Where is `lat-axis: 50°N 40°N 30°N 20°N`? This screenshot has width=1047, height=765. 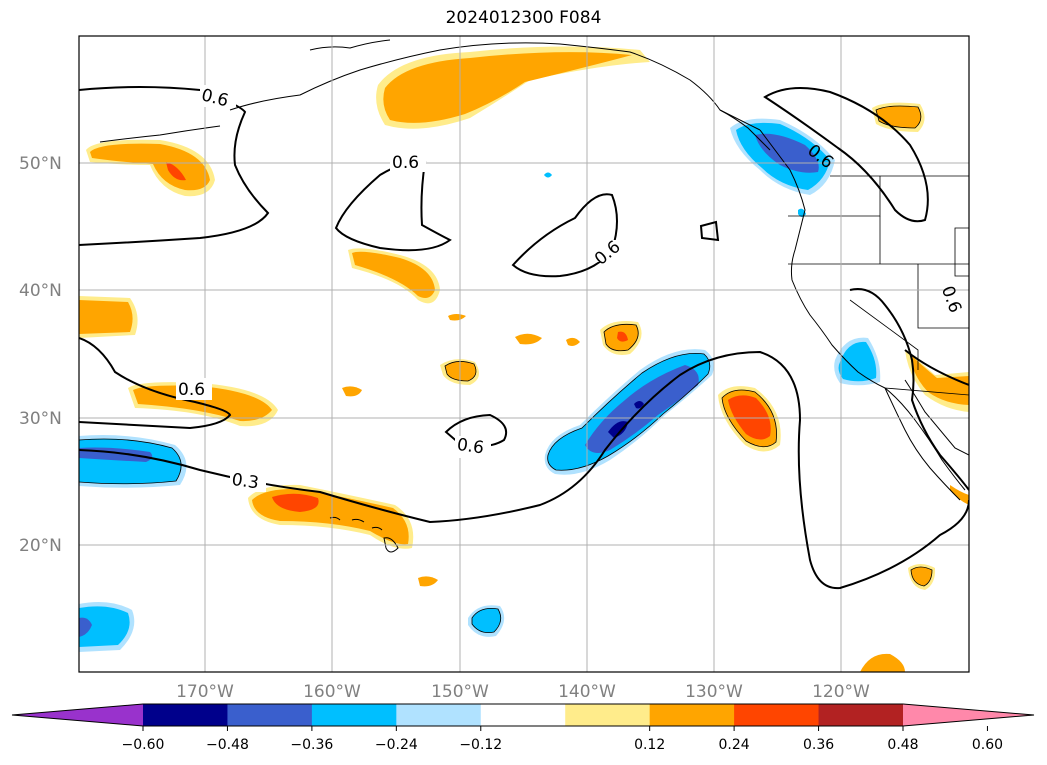 lat-axis: 50°N 40°N 30°N 20°N is located at coordinates (40, 355).